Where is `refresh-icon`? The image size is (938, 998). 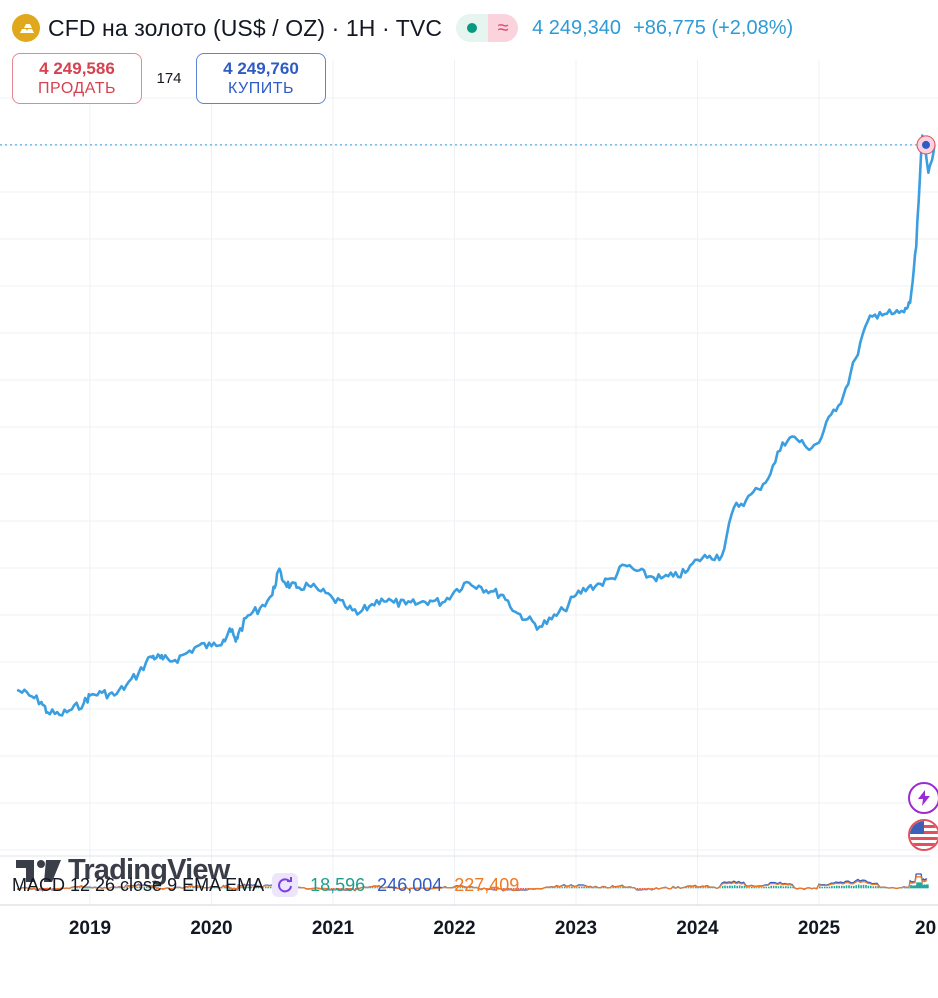
refresh-icon is located at coordinates (285, 885).